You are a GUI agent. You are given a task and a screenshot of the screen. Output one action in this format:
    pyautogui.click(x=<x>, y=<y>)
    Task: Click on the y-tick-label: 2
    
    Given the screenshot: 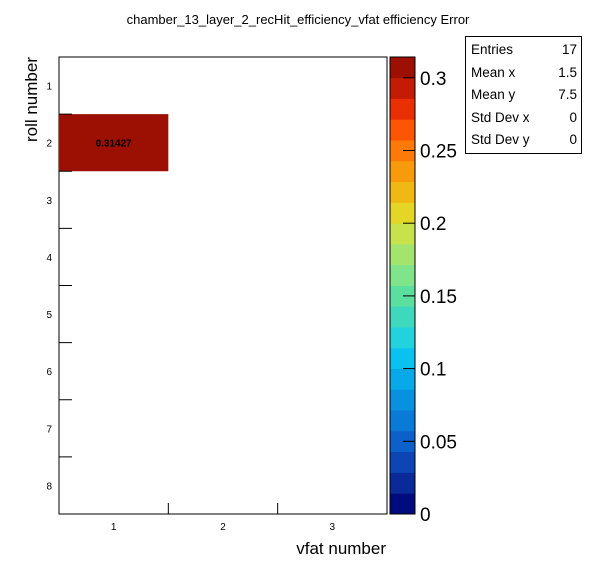 What is the action you would take?
    pyautogui.click(x=49, y=144)
    